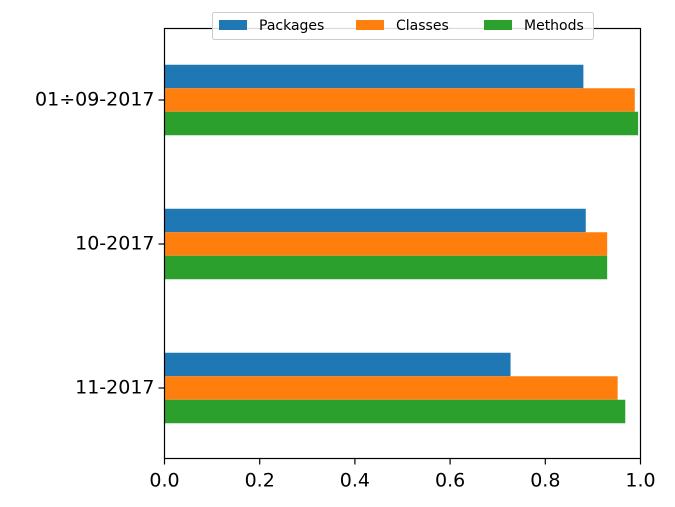 The width and height of the screenshot is (675, 507). What do you see at coordinates (233, 25) in the screenshot?
I see `legend-swatch-packages` at bounding box center [233, 25].